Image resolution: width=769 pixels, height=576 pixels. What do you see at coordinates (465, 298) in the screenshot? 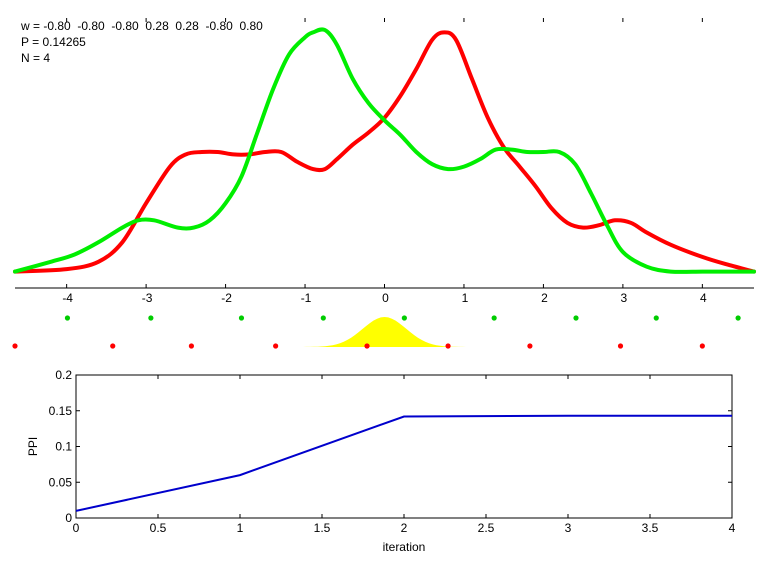
I see `density-x-tick-label: 1` at bounding box center [465, 298].